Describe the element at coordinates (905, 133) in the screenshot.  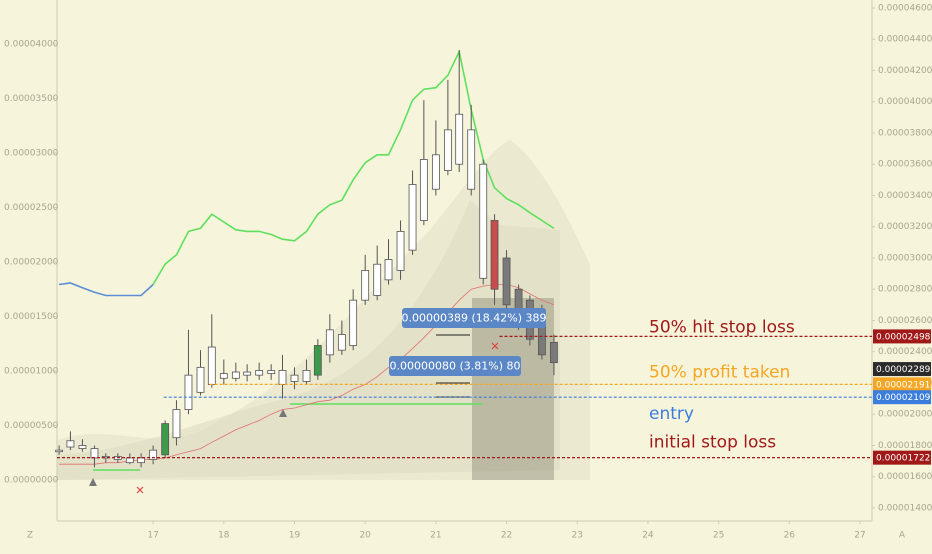
I see `y2-tick-label: 0.00003800` at that location.